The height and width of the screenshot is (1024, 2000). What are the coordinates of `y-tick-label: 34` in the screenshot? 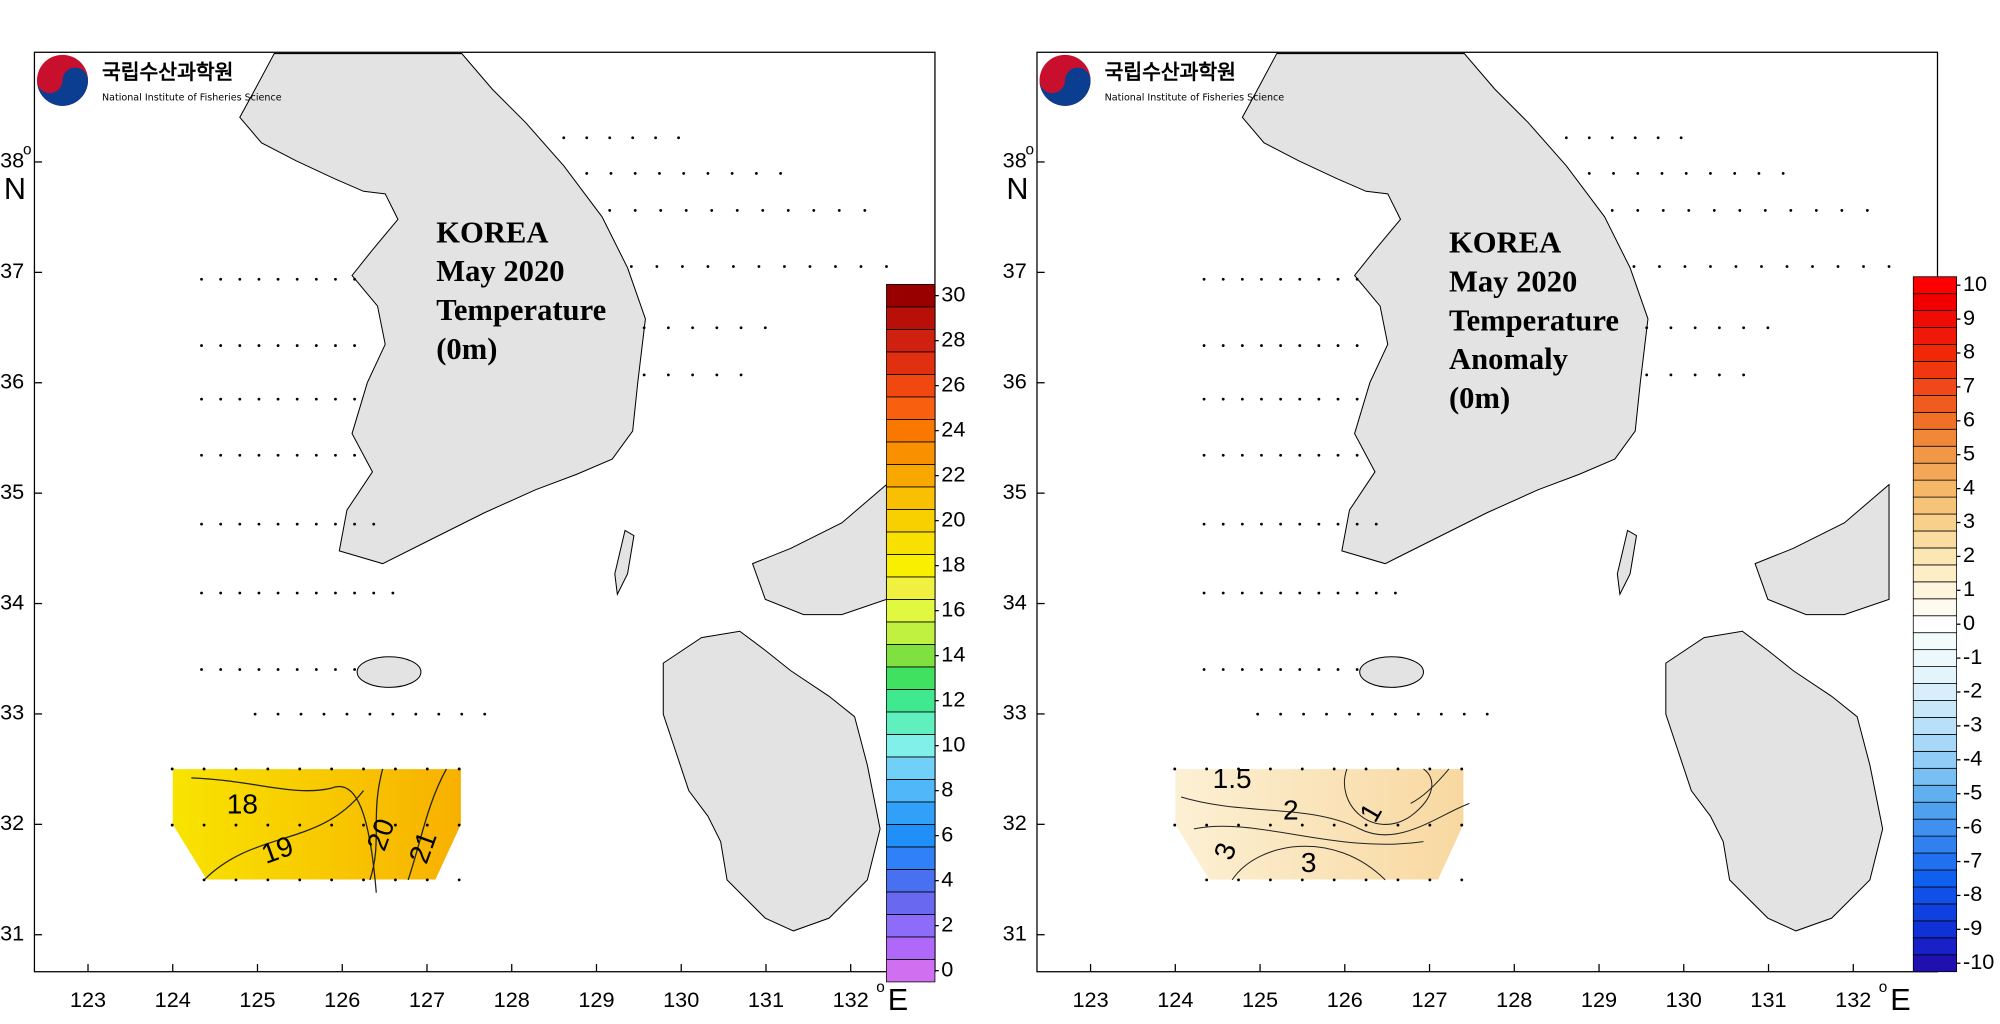 It's located at (12, 601).